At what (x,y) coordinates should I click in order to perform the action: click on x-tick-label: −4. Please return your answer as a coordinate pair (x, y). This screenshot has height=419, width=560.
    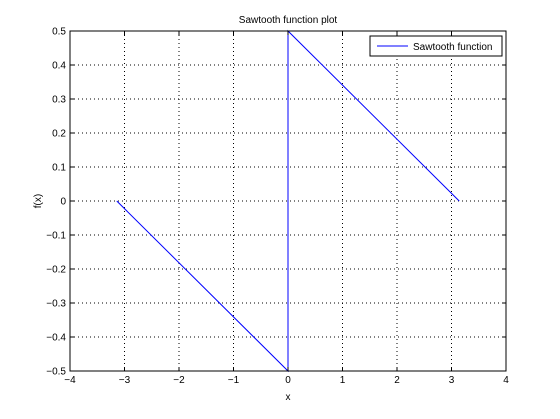
    Looking at the image, I should click on (70, 380).